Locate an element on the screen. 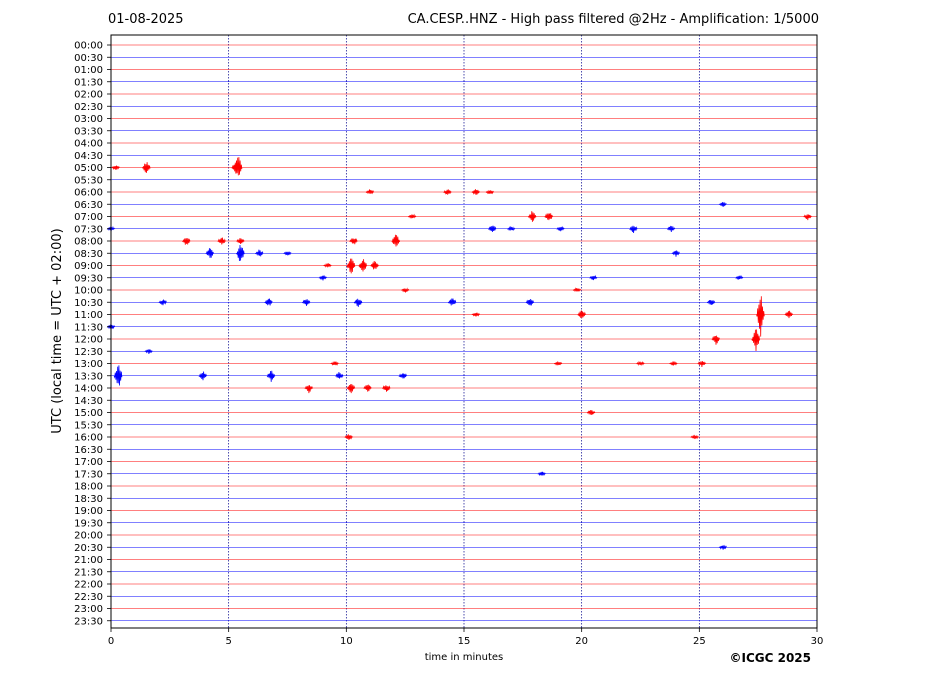 The image size is (927, 696). y-tick-label-1200: 12:00 is located at coordinates (88, 340).